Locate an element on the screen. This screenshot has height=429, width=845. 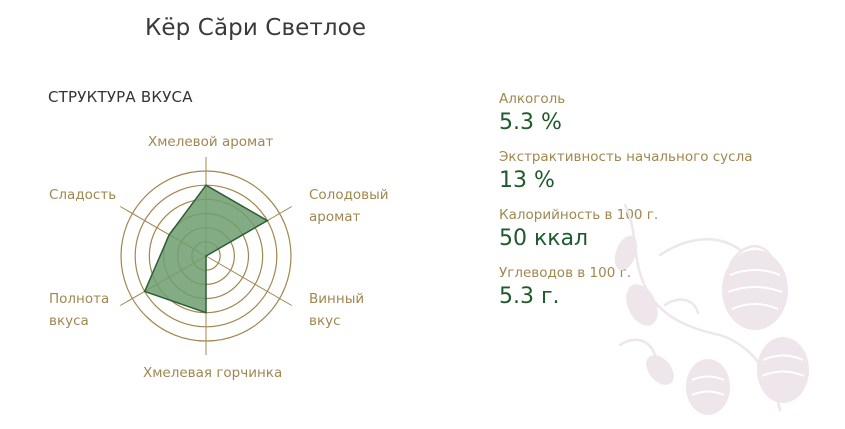
stat-carbs-label: Углеводов в 100 г. is located at coordinates (565, 273).